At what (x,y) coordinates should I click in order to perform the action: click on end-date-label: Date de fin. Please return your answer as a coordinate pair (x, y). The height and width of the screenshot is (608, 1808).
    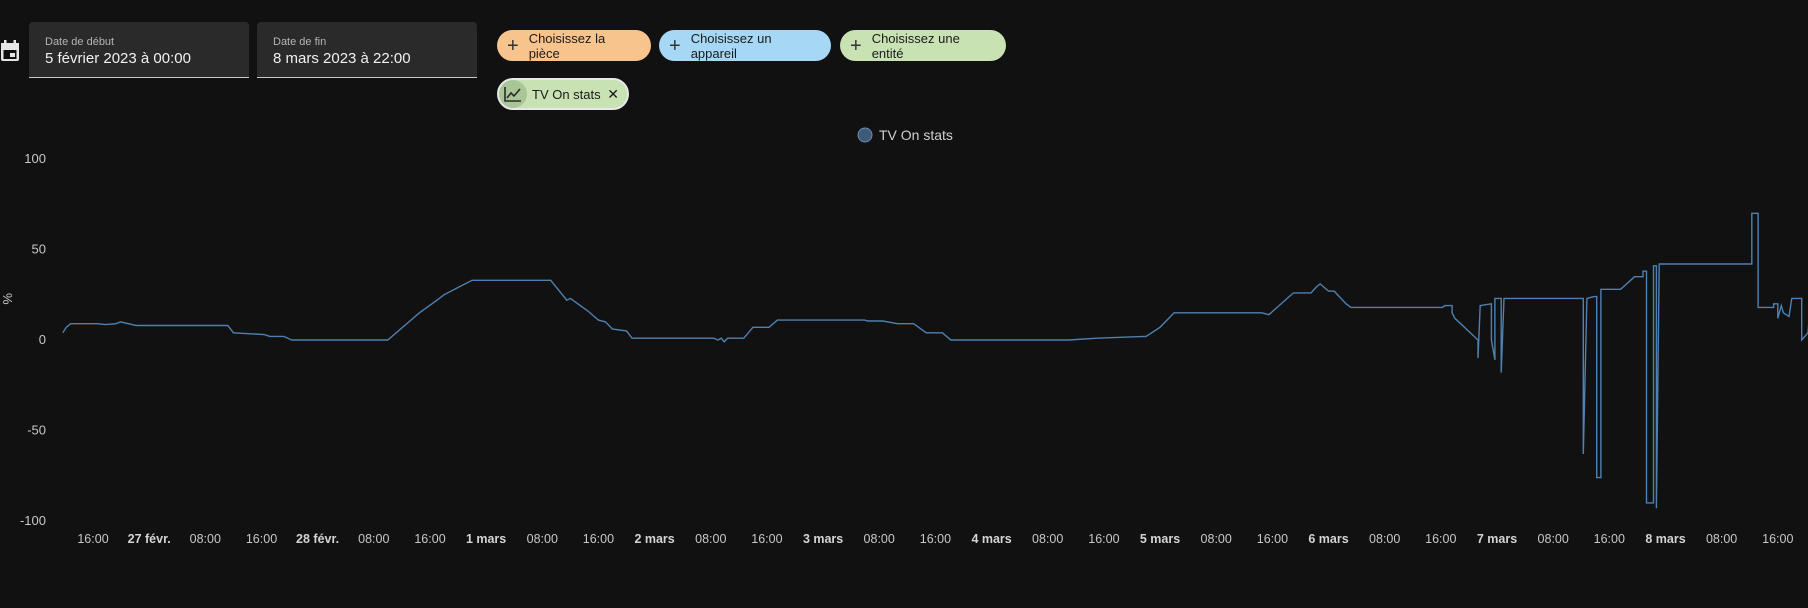
    Looking at the image, I should click on (300, 42).